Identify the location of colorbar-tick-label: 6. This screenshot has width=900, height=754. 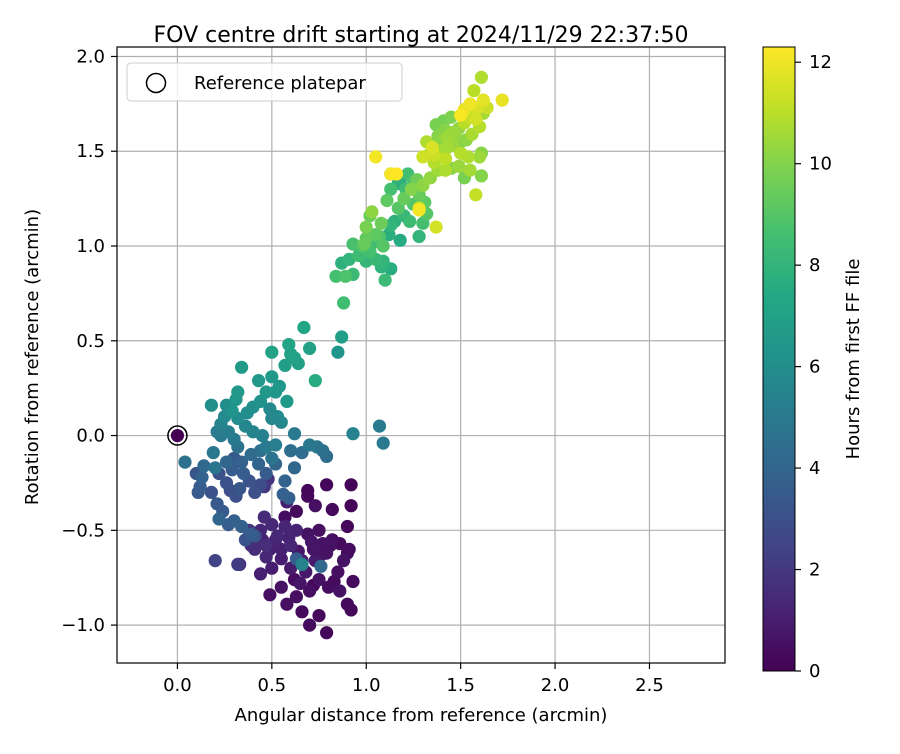
(814, 367).